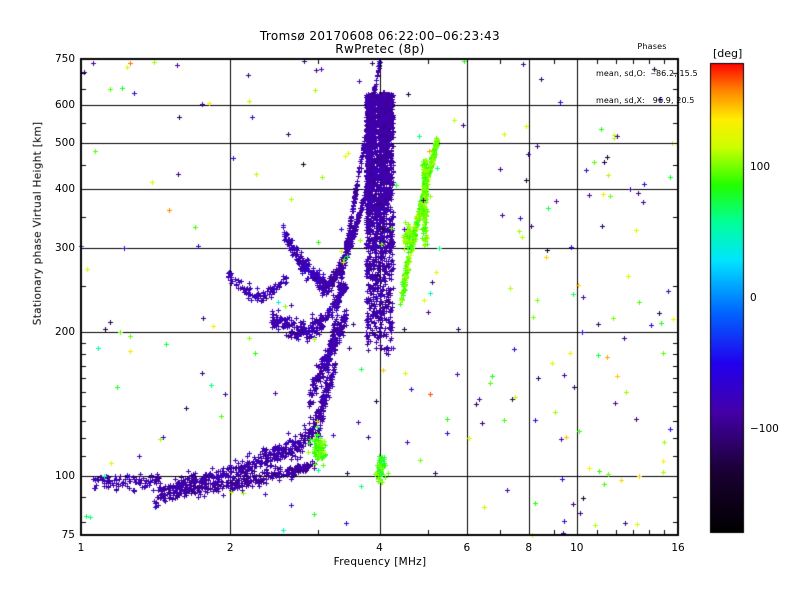 This screenshot has width=800, height=600. What do you see at coordinates (64, 475) in the screenshot?
I see `y-tick-label-100: 100` at bounding box center [64, 475].